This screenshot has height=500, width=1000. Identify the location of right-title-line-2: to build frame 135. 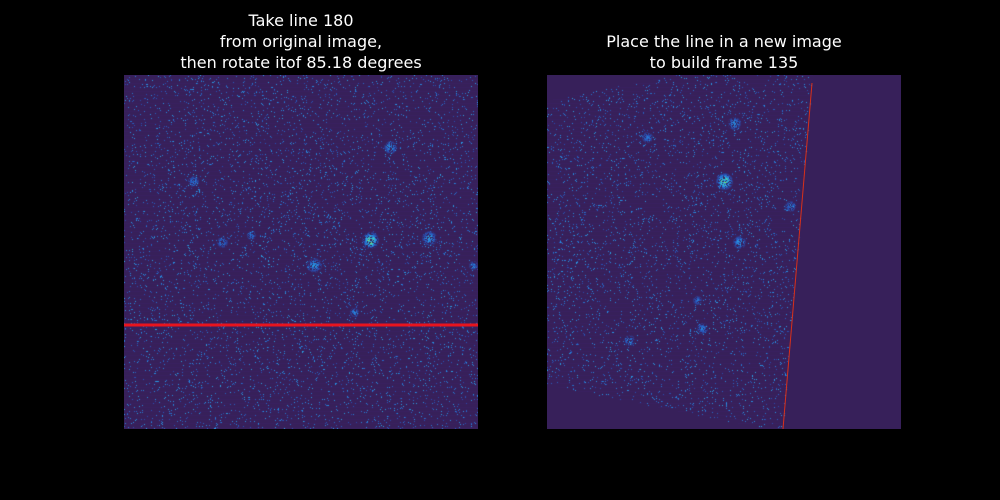
(724, 62).